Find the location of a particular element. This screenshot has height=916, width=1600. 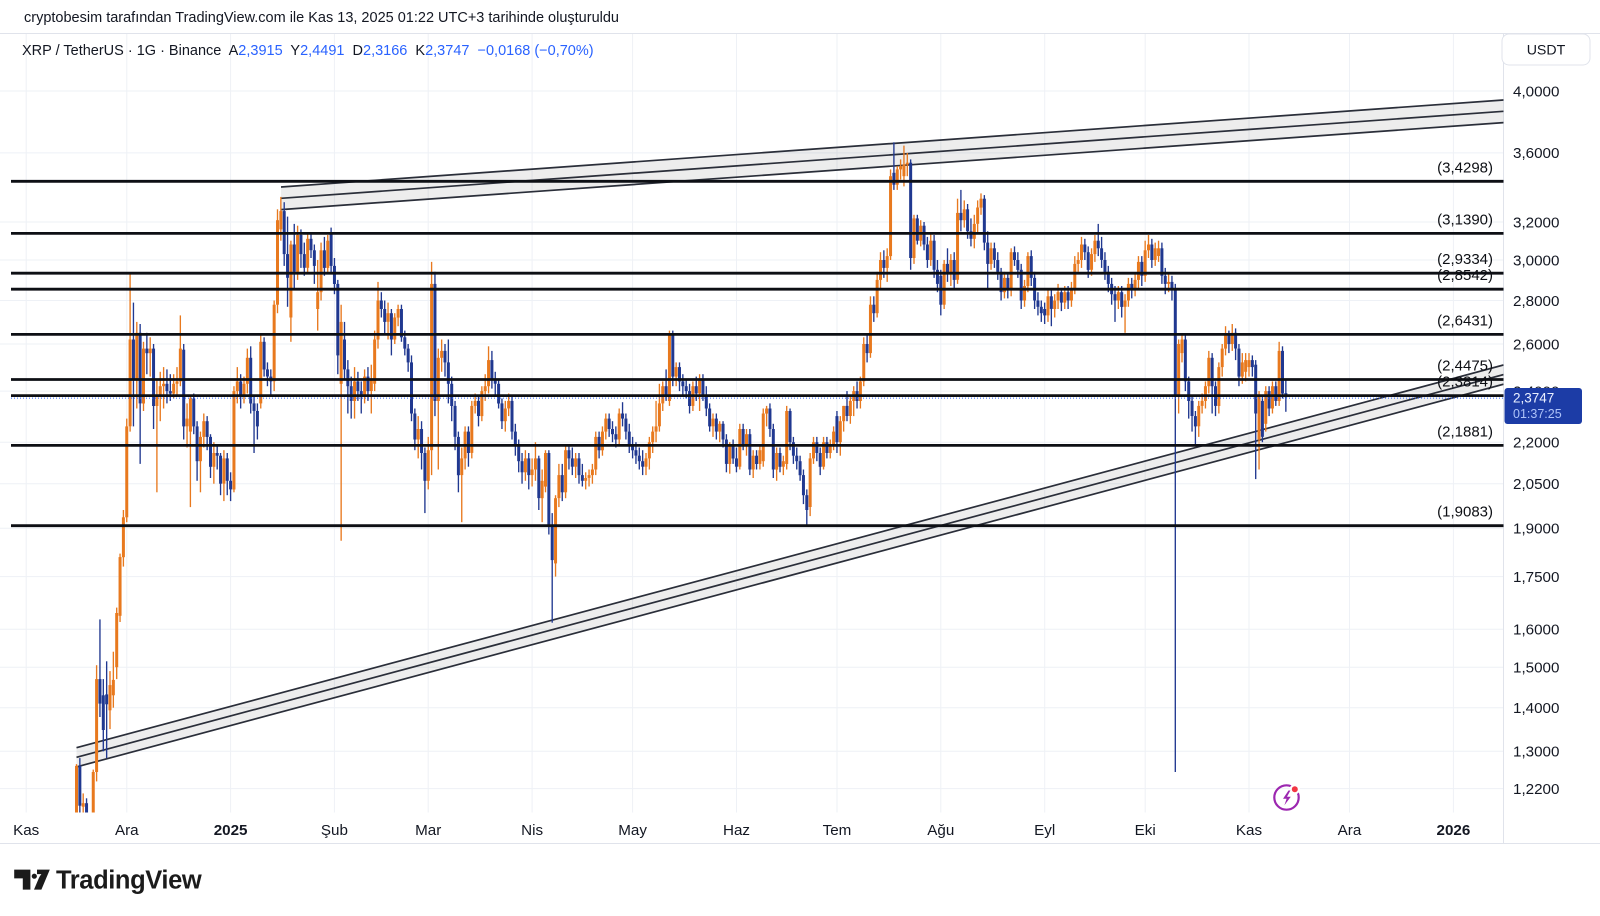

svg-text: (2,4475) is located at coordinates (1465, 366).